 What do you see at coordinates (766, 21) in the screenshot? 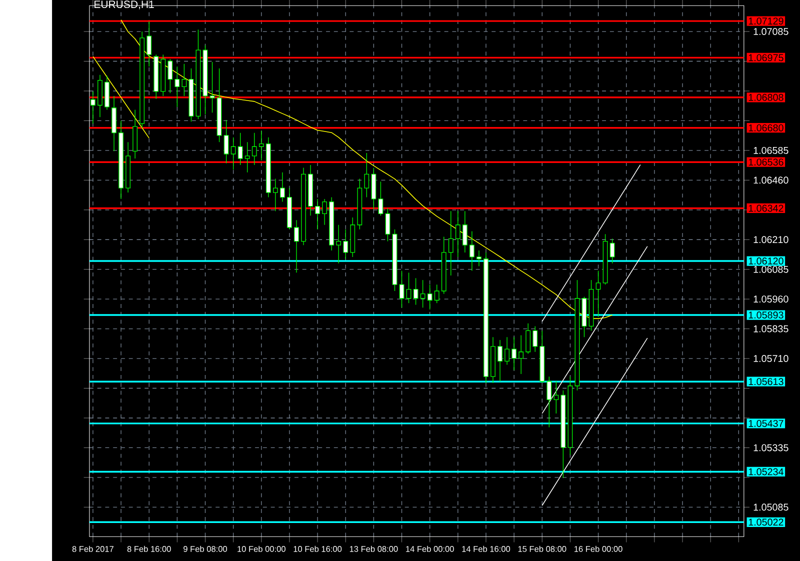
I see `ref-line-label: 1.07129` at bounding box center [766, 21].